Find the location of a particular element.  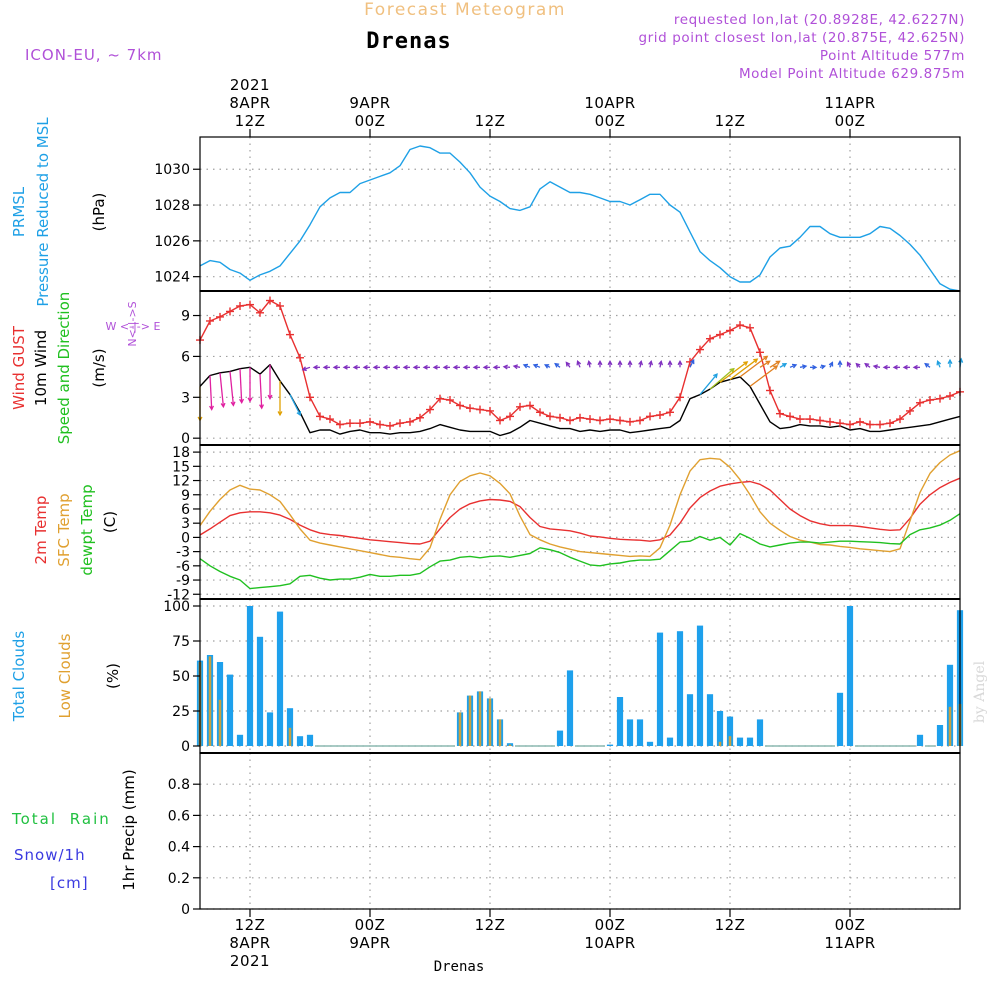

sfc-temp-label: SFC Temp is located at coordinates (64, 529).